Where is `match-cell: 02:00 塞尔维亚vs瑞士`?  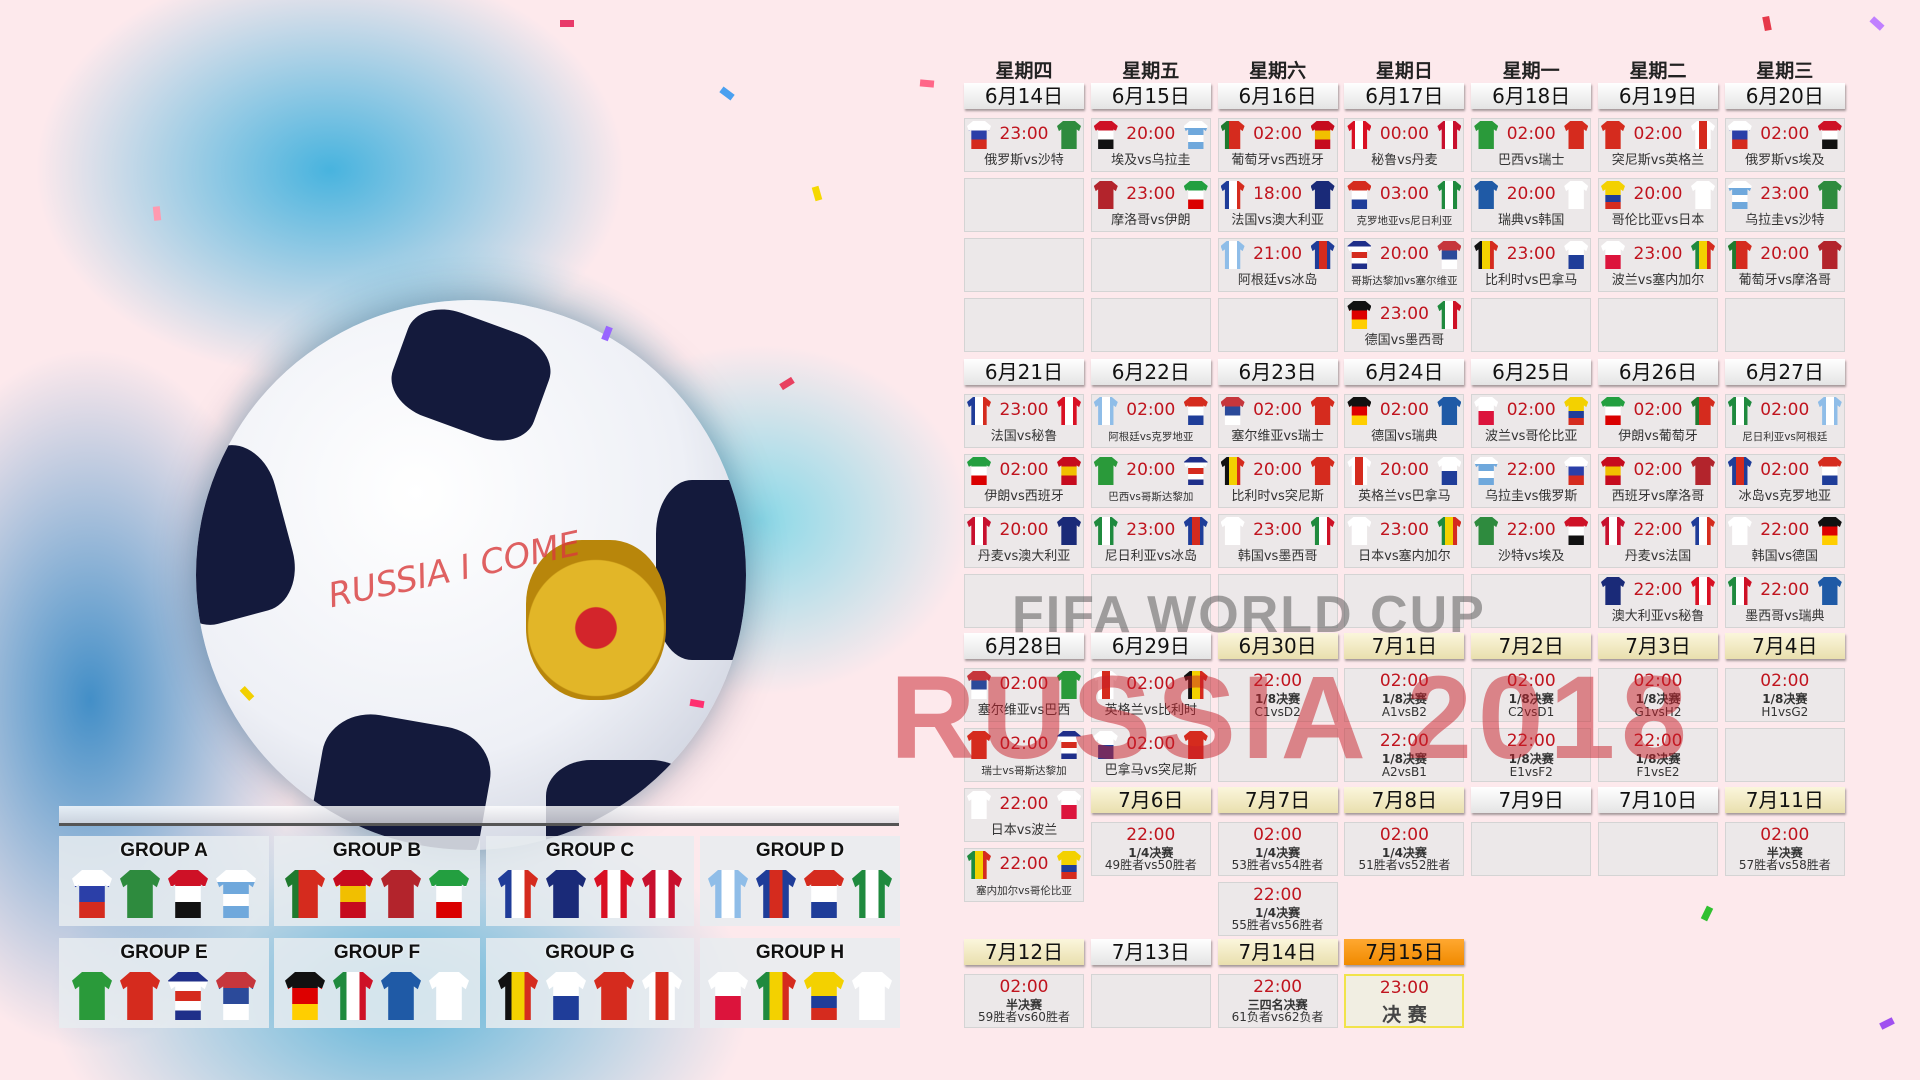
match-cell: 02:00 塞尔维亚vs瑞士 is located at coordinates (1277, 421).